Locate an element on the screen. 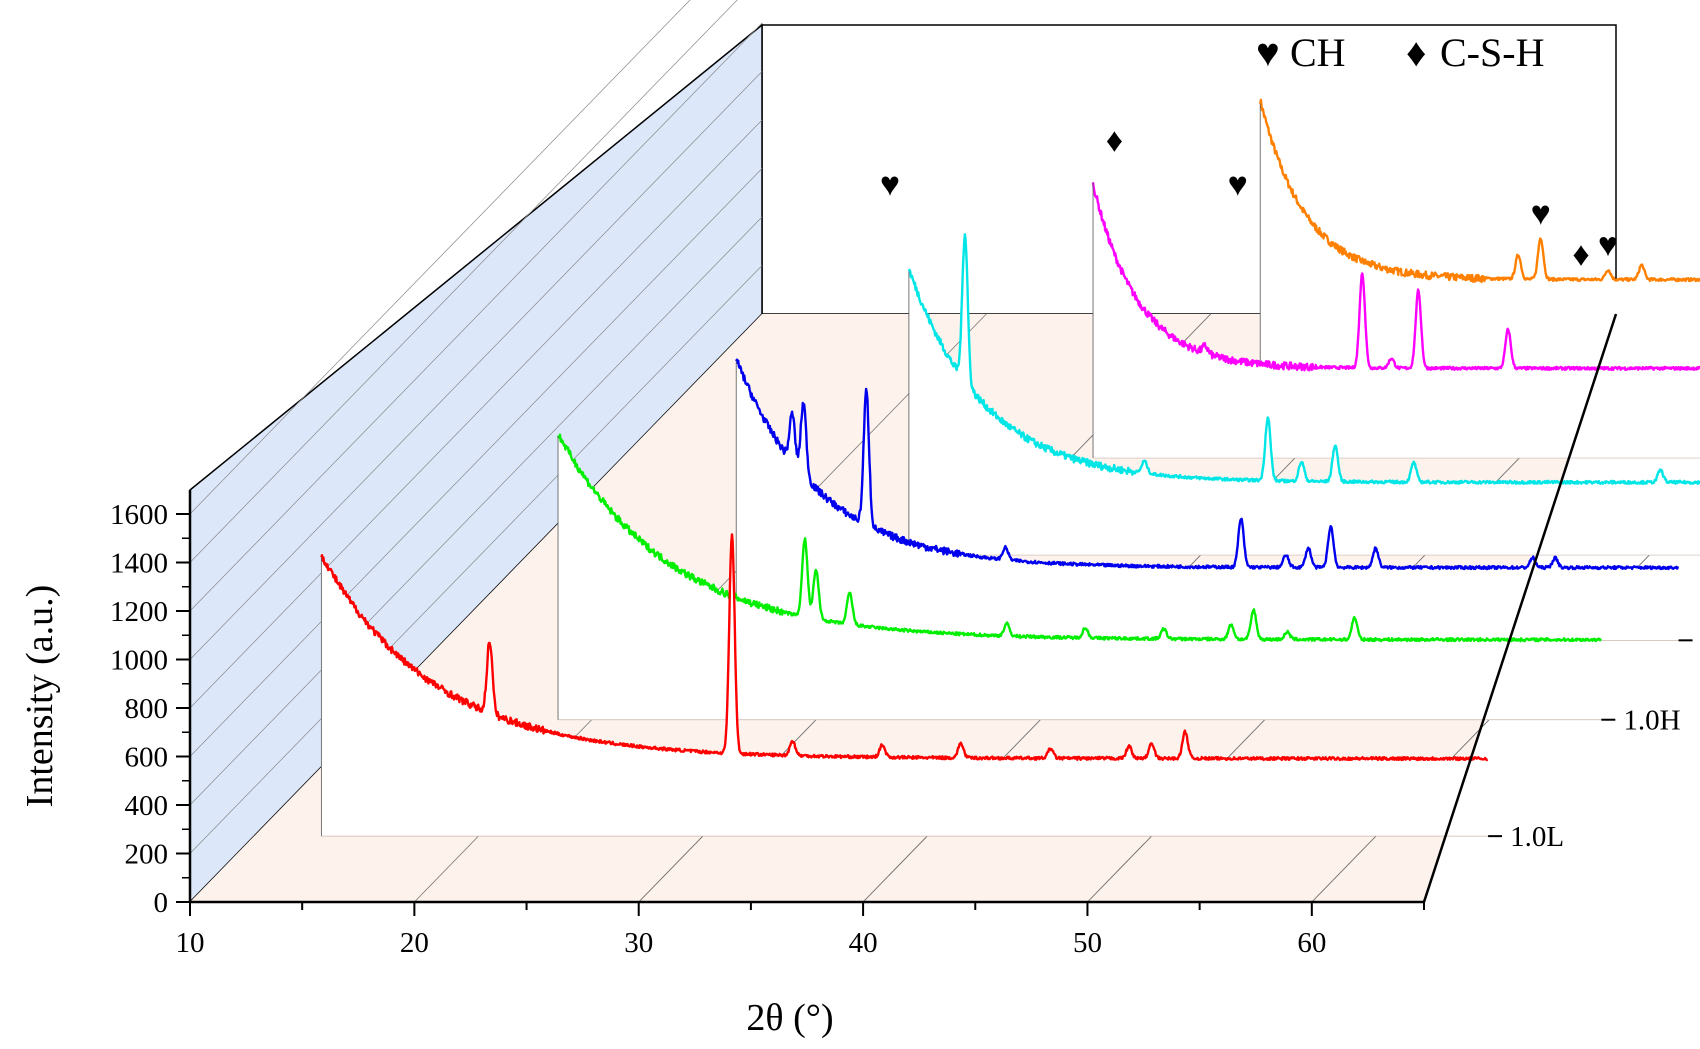 The image size is (1700, 1049). depth-axis-line is located at coordinates (1520, 608).